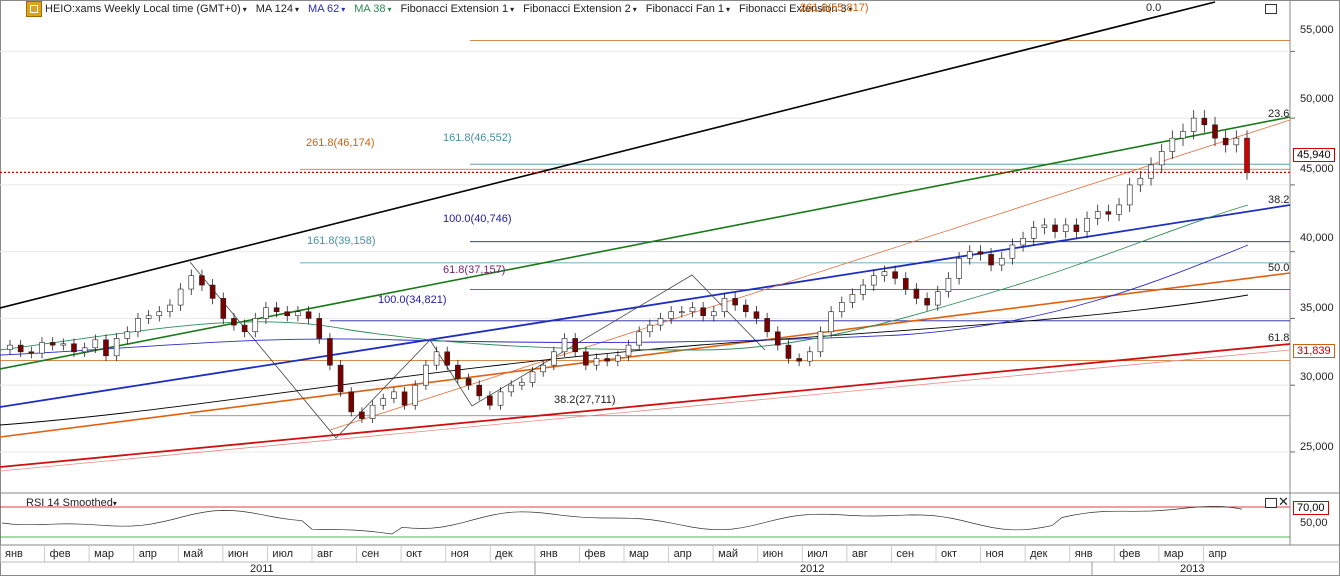 The height and width of the screenshot is (576, 1340). Describe the element at coordinates (580, 9) in the screenshot. I see `fib-ext2-label: Fibonacci Extension 2 ▾` at that location.